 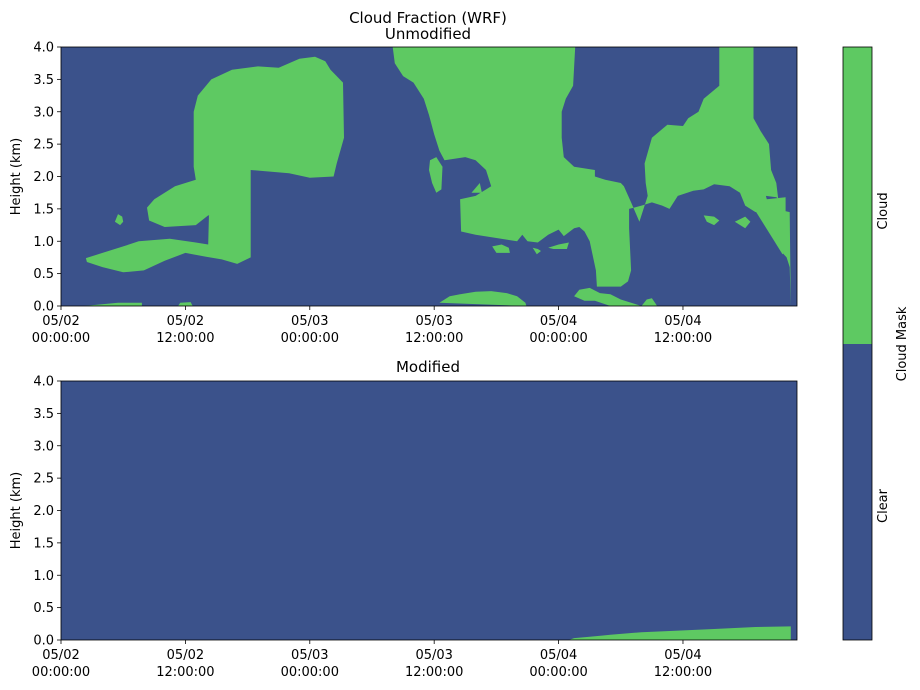 What do you see at coordinates (876, 343) in the screenshot?
I see `colorbar: Cloud Clear Cloud Mask` at bounding box center [876, 343].